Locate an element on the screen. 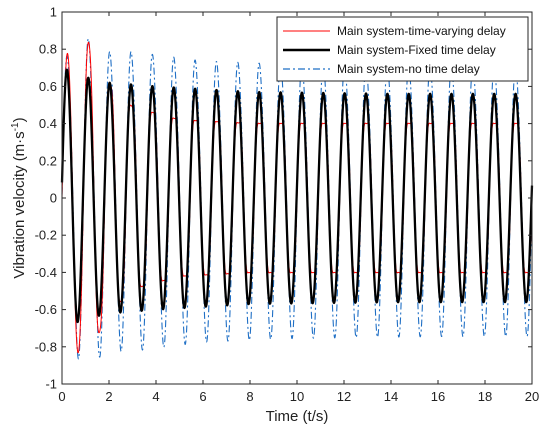  y-tick-label: -0.4 is located at coordinates (46, 272).